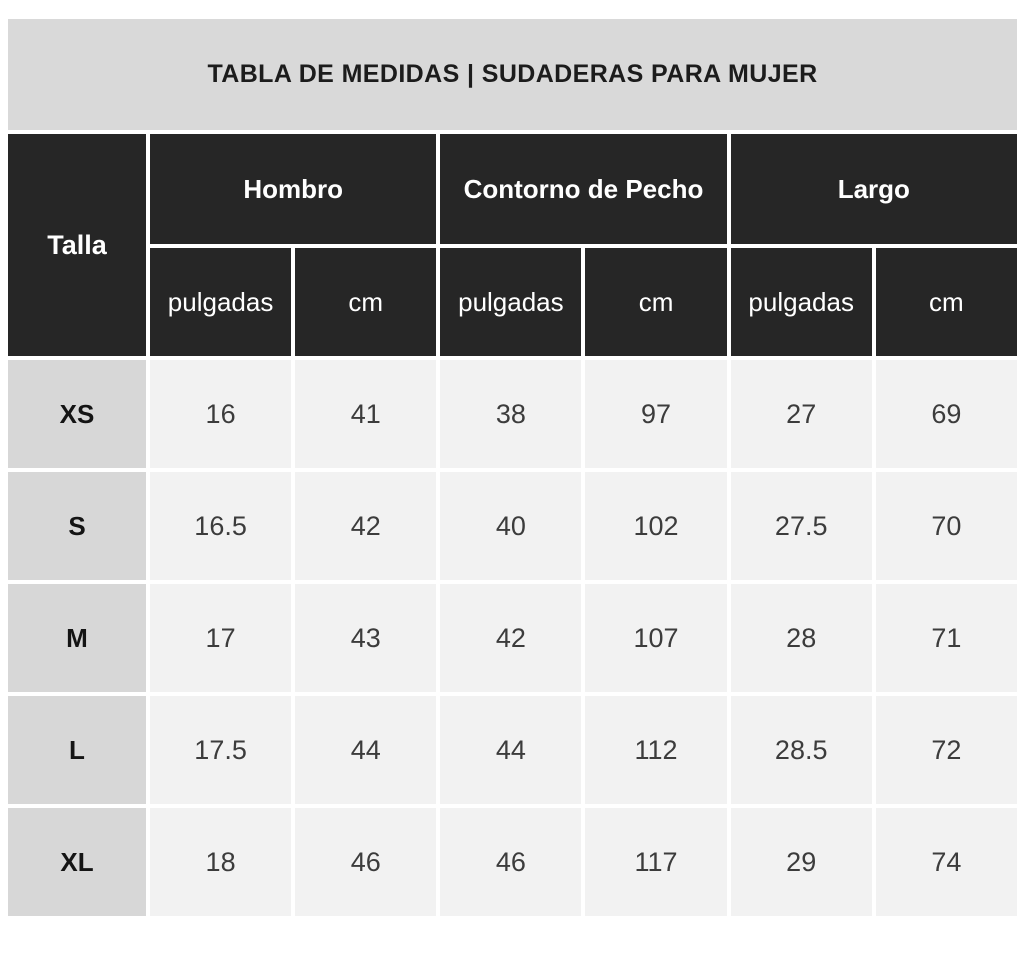  What do you see at coordinates (946, 414) in the screenshot?
I see `value-cell: 69` at bounding box center [946, 414].